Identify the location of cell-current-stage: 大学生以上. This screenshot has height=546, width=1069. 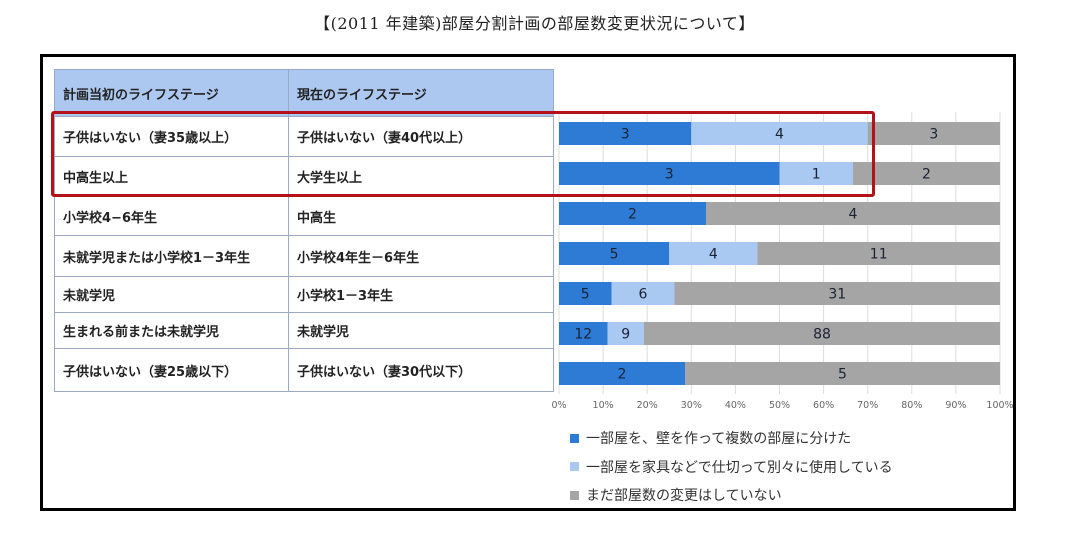
(421, 176).